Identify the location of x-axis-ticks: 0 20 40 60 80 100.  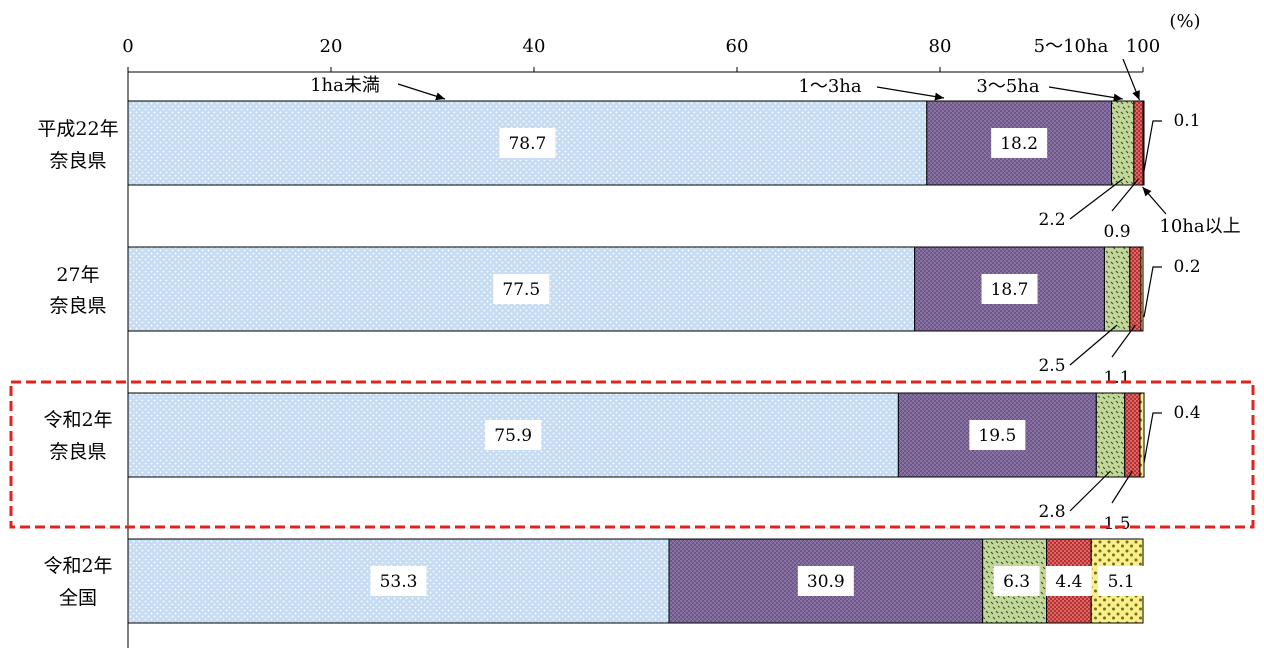
(641, 54).